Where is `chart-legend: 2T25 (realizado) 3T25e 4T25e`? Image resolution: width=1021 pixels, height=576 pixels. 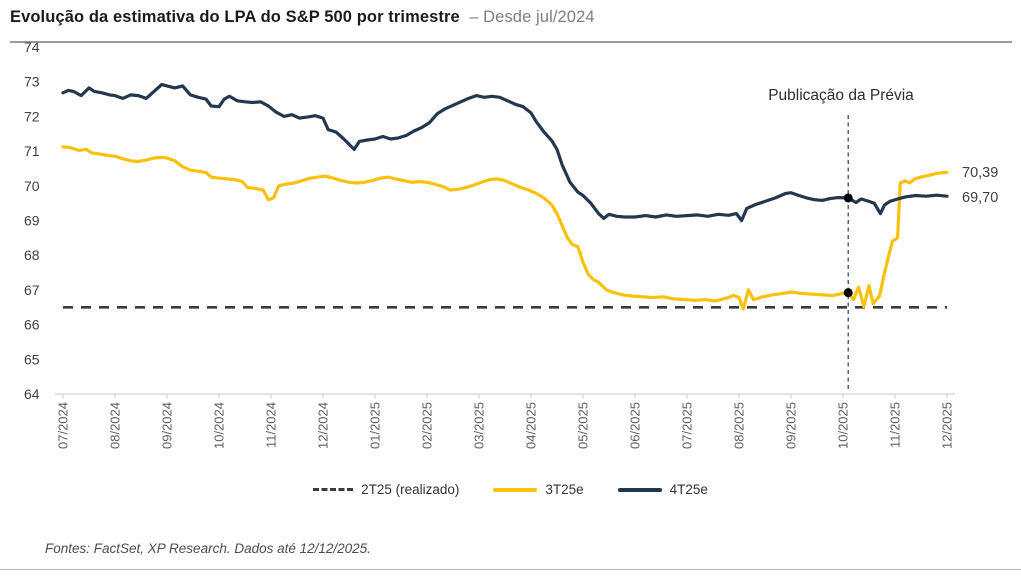 chart-legend: 2T25 (realizado) 3T25e 4T25e is located at coordinates (510, 489).